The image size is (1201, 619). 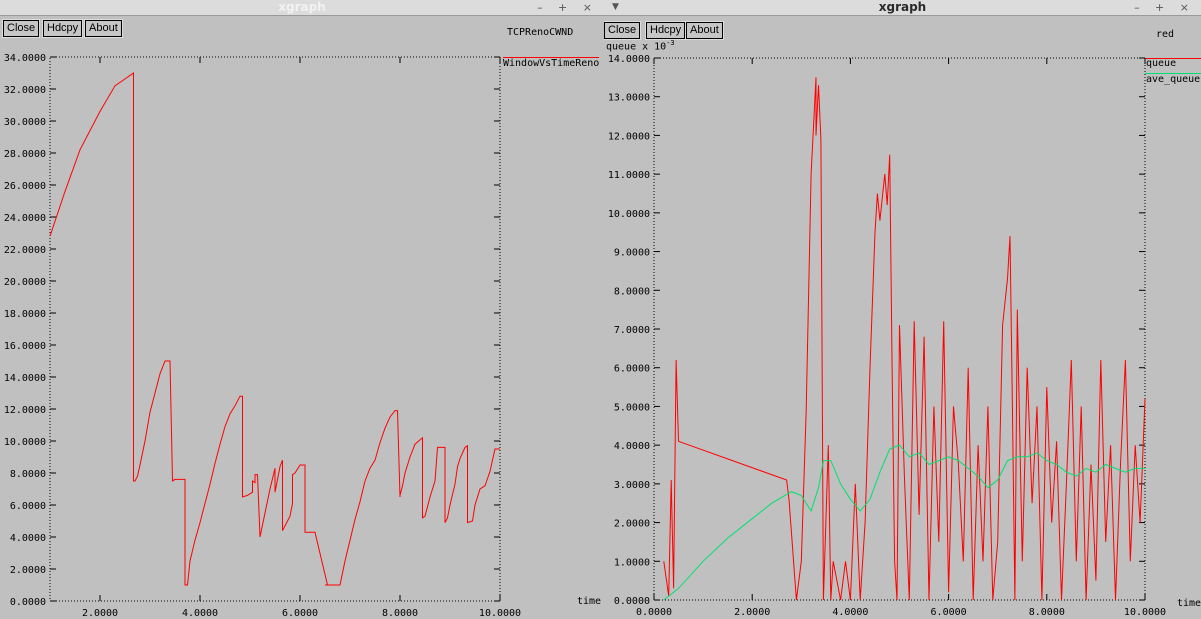 I want to click on legend-line-queue, so click(x=1173, y=58).